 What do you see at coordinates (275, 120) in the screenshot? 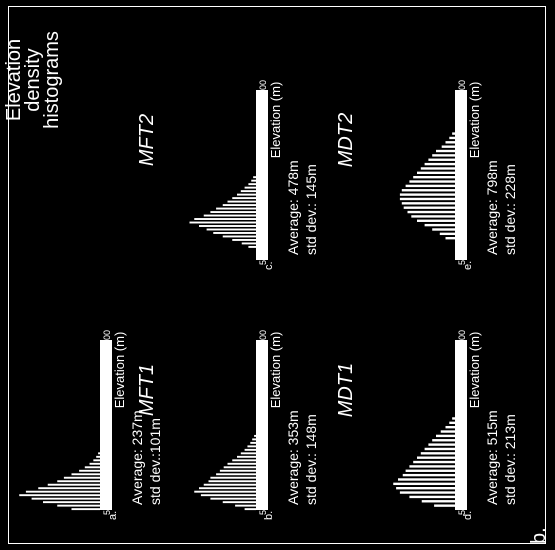
I see `axis-label-c: Elevation (m)` at bounding box center [275, 120].